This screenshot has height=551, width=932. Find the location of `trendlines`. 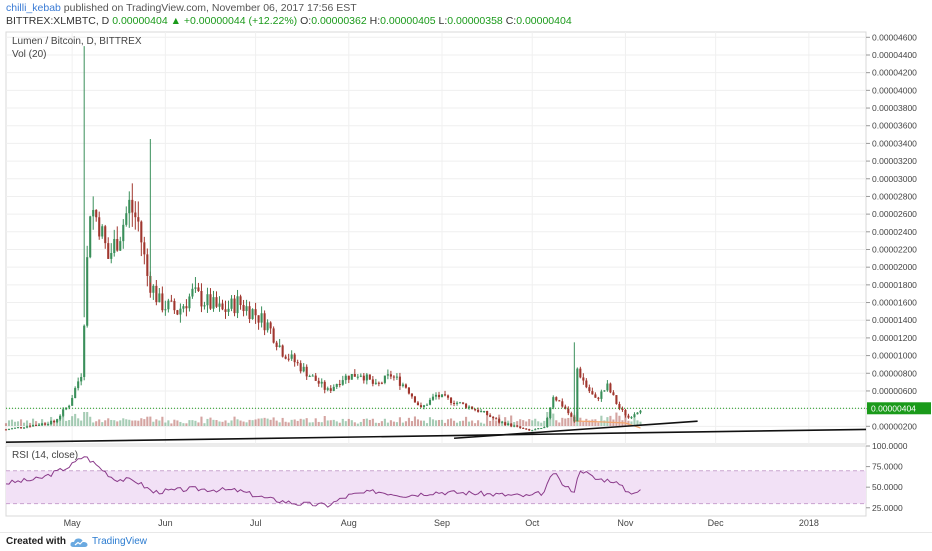

trendlines is located at coordinates (436, 432).